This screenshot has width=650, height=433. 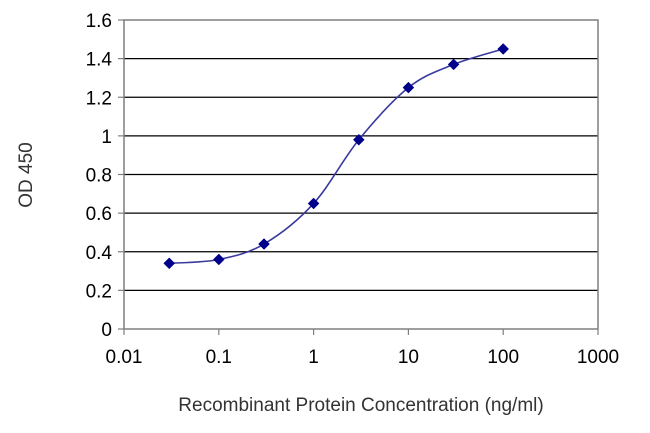 I want to click on y-tick-label: 1.6, so click(x=99, y=21).